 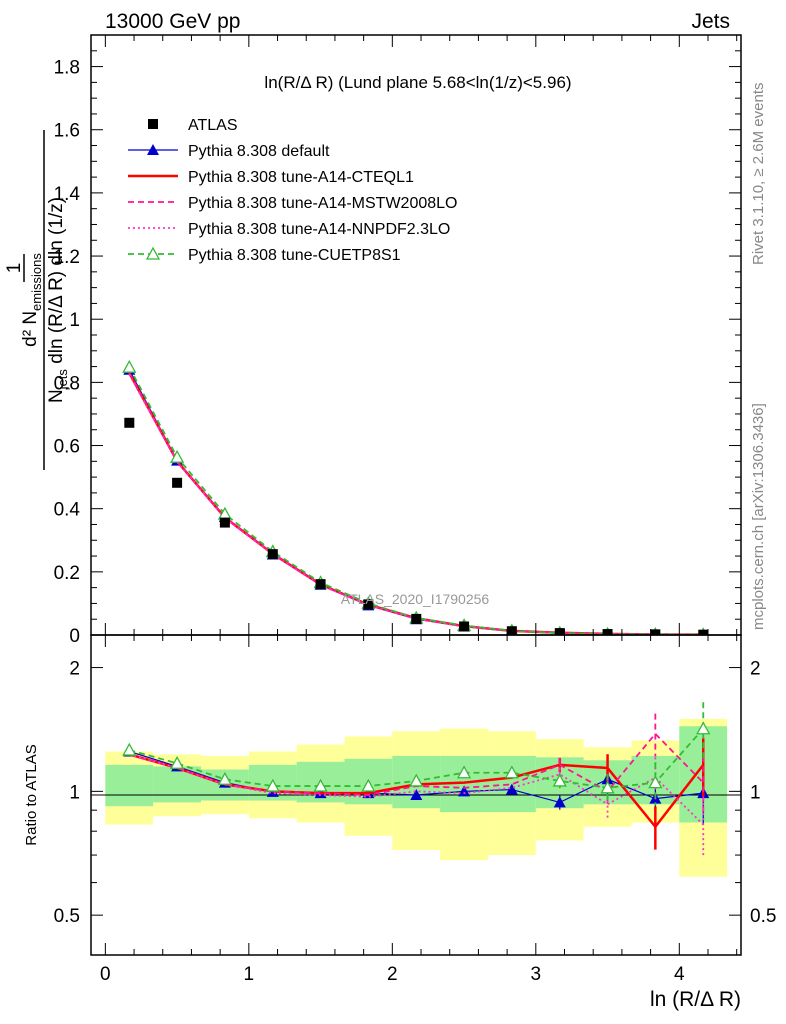 What do you see at coordinates (319, 229) in the screenshot?
I see `legend-label-4: Pythia 8.308 tune-A14-NNPDF2.3LO` at bounding box center [319, 229].